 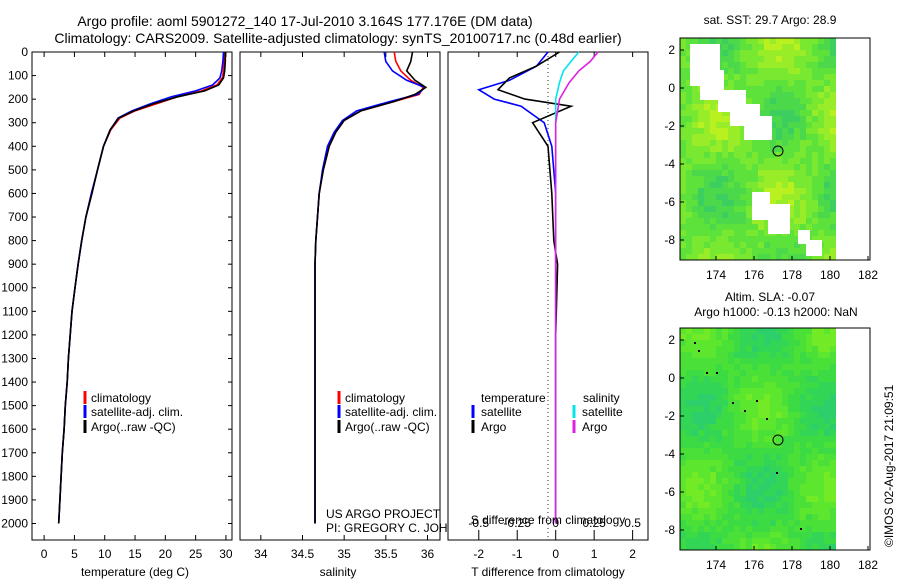 I want to click on x-tick-label: 25, so click(x=196, y=554).